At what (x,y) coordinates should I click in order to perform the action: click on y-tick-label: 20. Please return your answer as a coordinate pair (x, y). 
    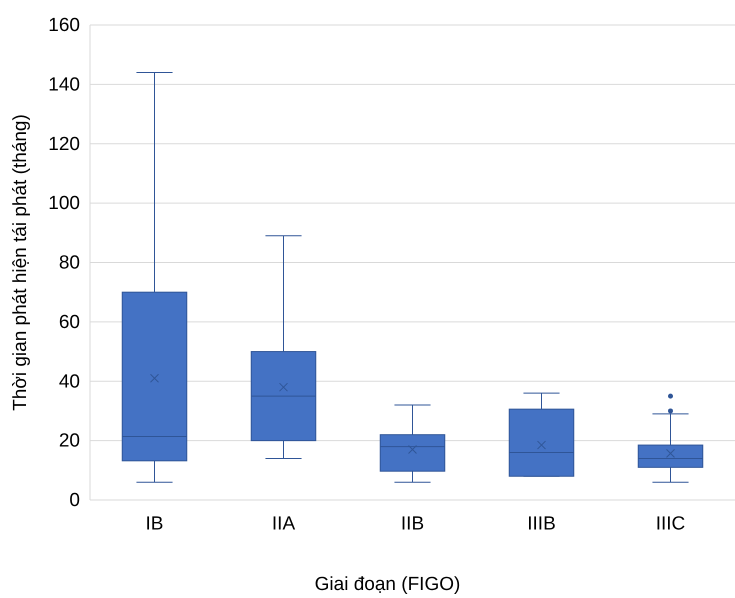
    Looking at the image, I should click on (69, 441).